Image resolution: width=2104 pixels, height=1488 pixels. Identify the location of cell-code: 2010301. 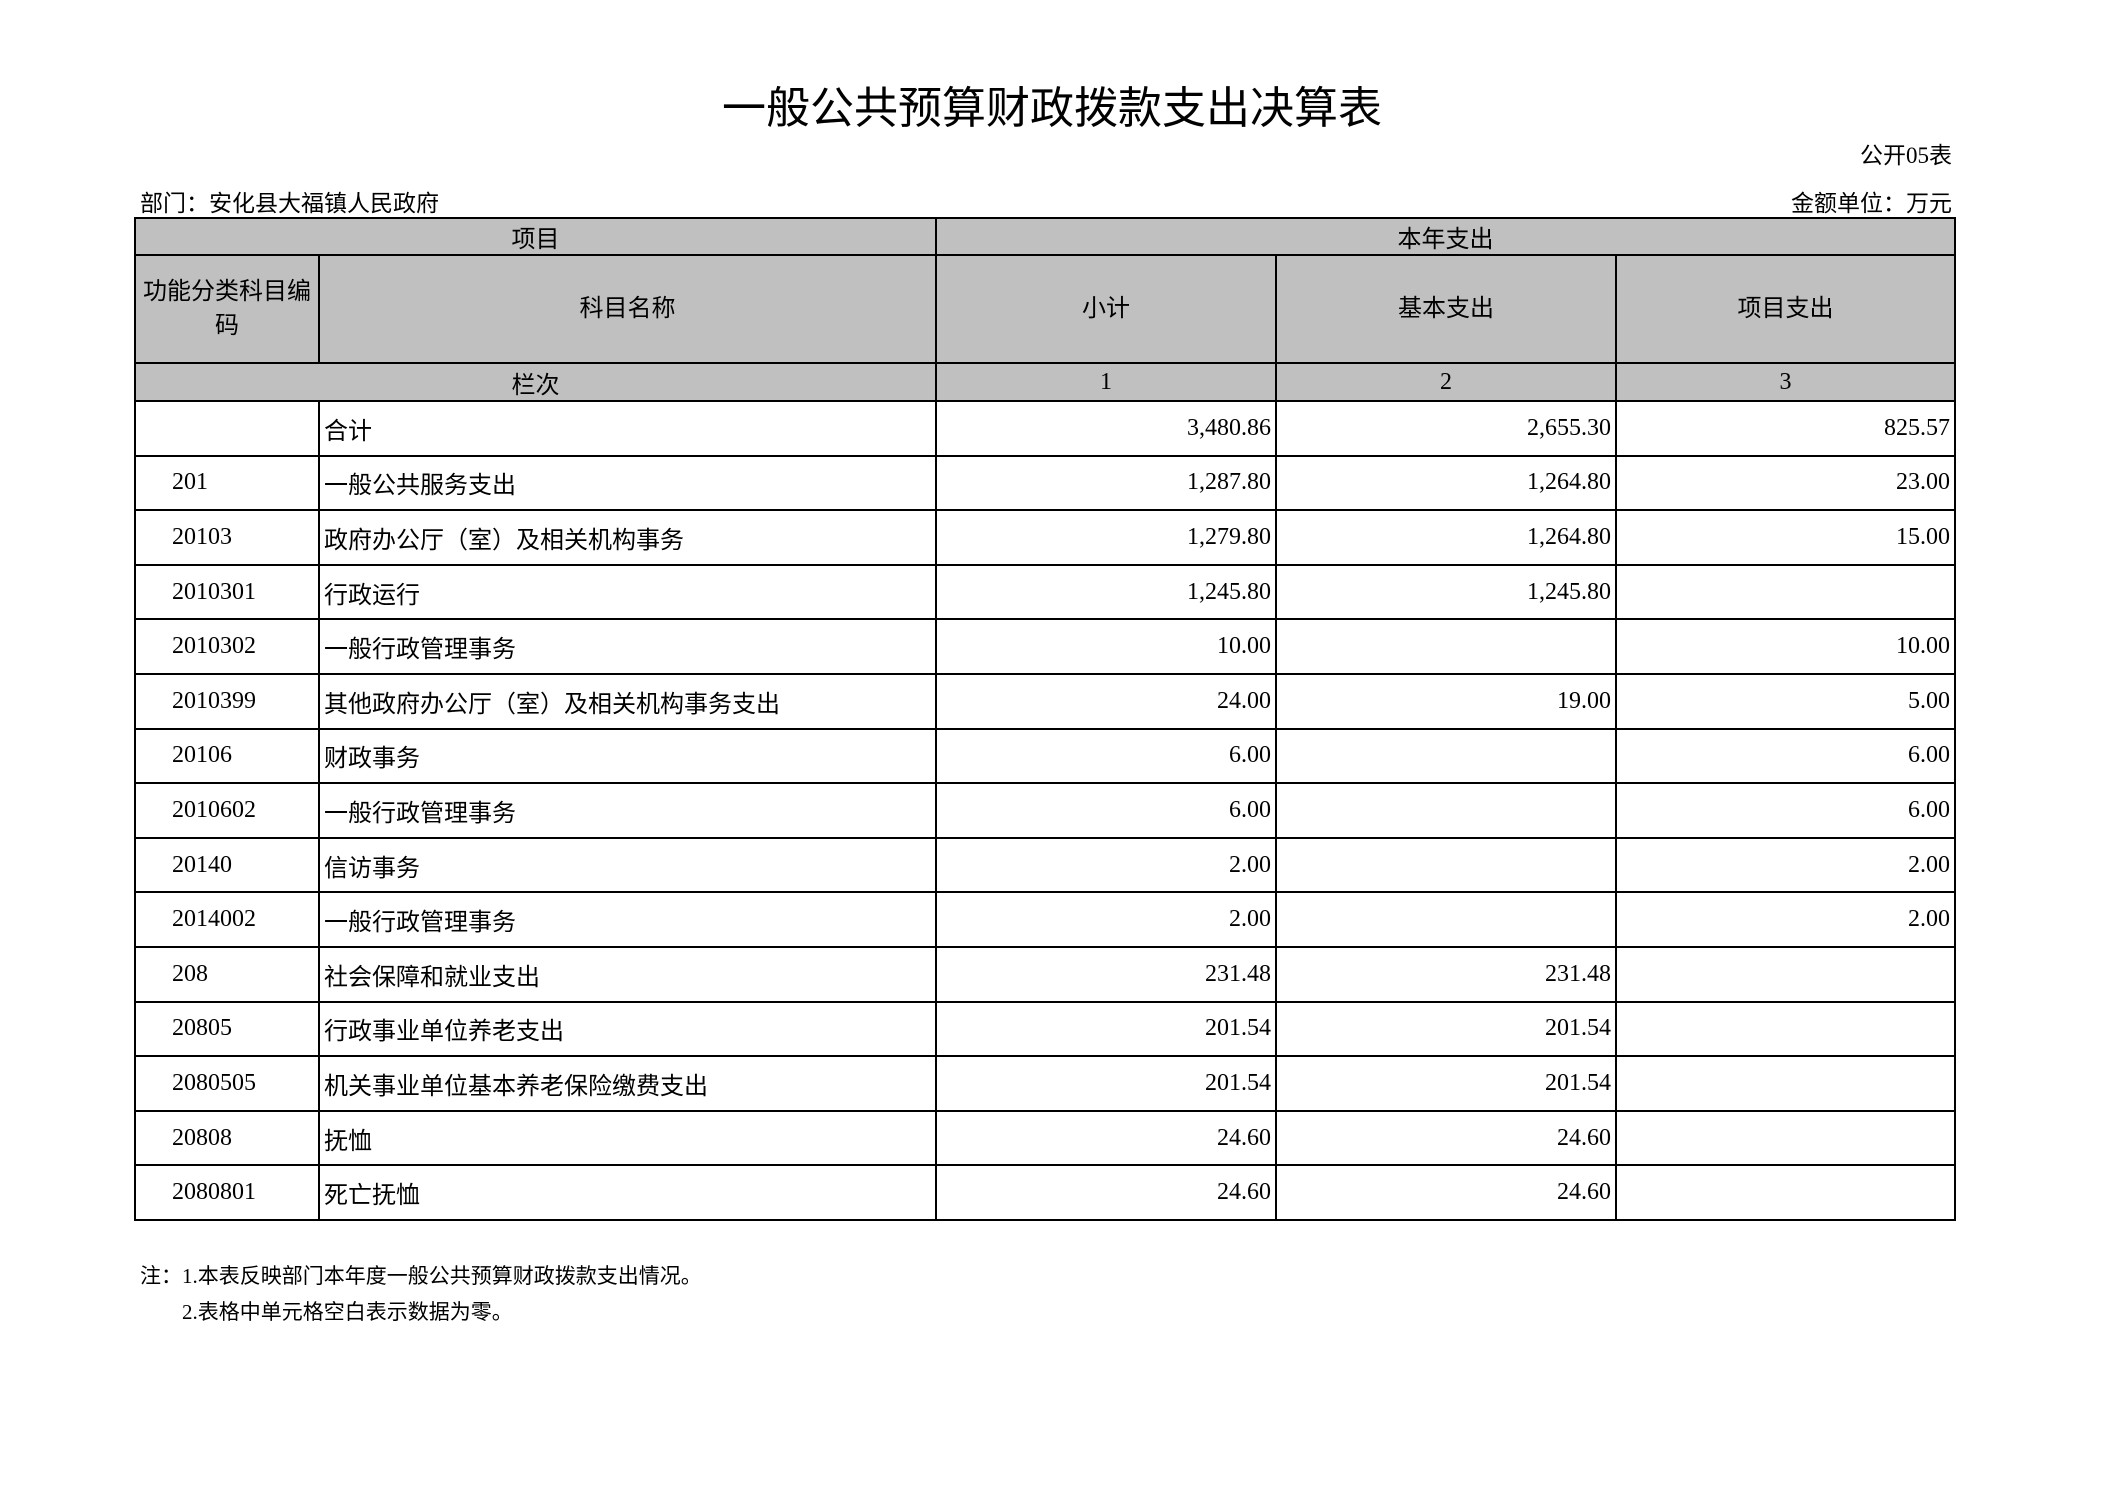
(227, 592).